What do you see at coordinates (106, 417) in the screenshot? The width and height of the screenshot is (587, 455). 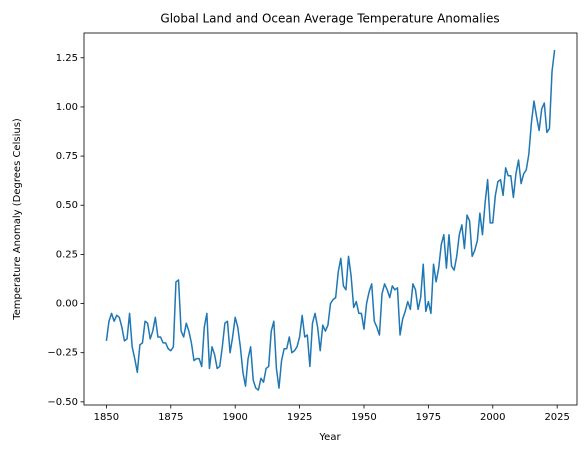 I see `x-tick-label: 1850` at bounding box center [106, 417].